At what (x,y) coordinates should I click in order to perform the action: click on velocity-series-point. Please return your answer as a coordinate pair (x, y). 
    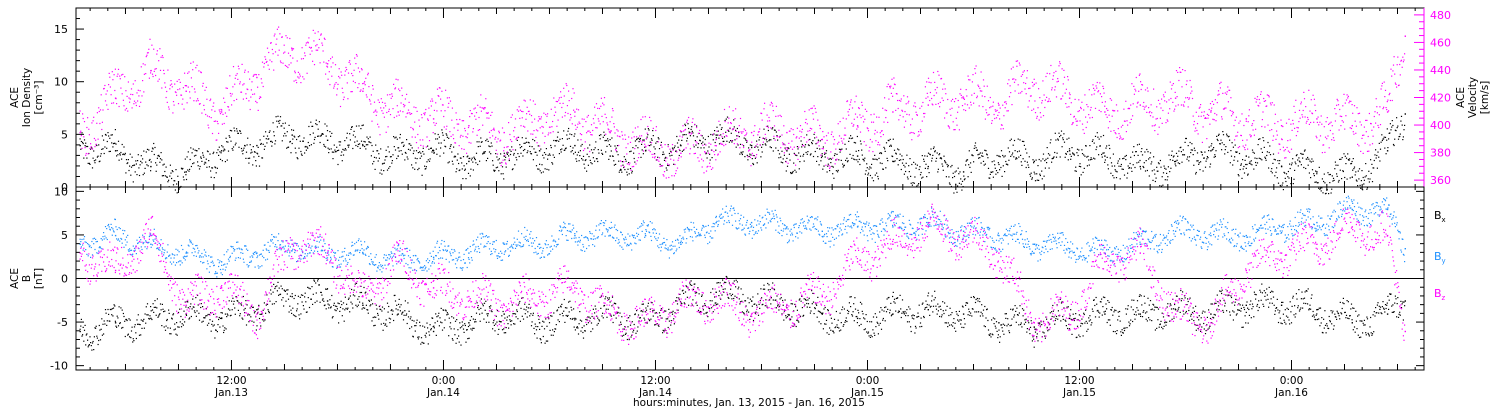
    Looking at the image, I should click on (822, 139).